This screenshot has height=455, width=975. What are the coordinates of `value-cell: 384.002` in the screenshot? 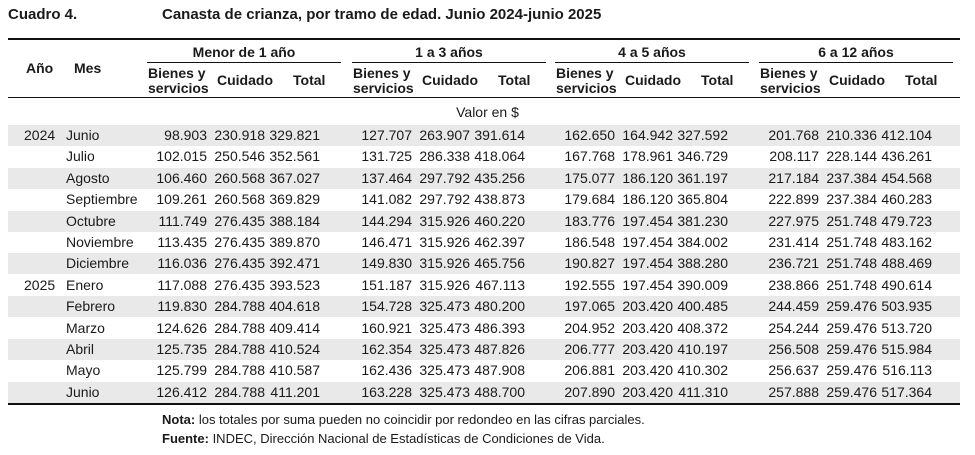 It's located at (702, 242).